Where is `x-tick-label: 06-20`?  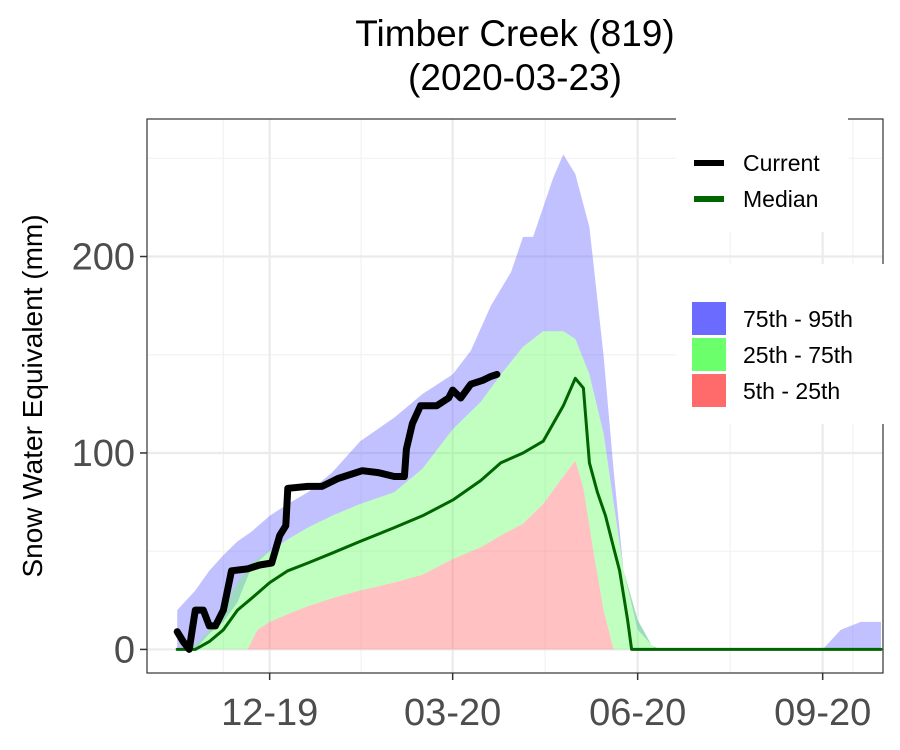 x-tick-label: 06-20 is located at coordinates (637, 713).